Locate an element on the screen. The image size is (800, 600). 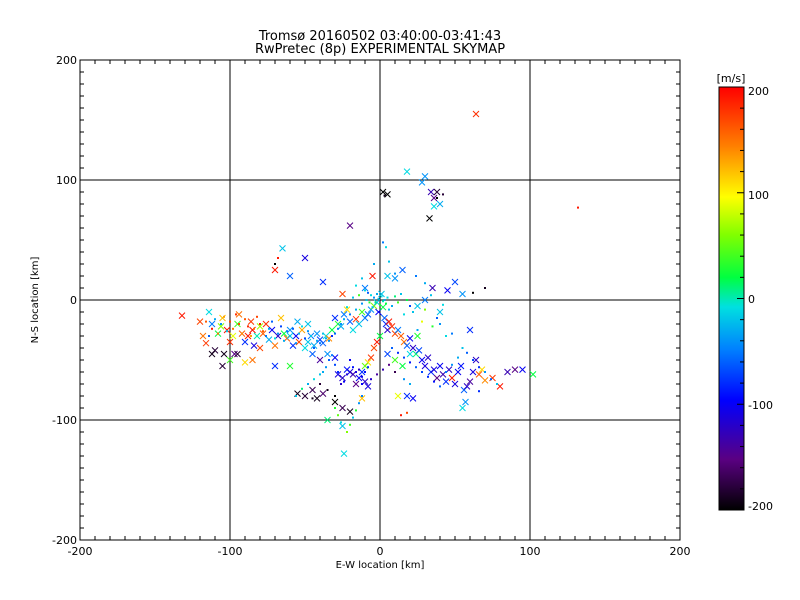
colorbar-tick-label: -200 is located at coordinates (760, 506).